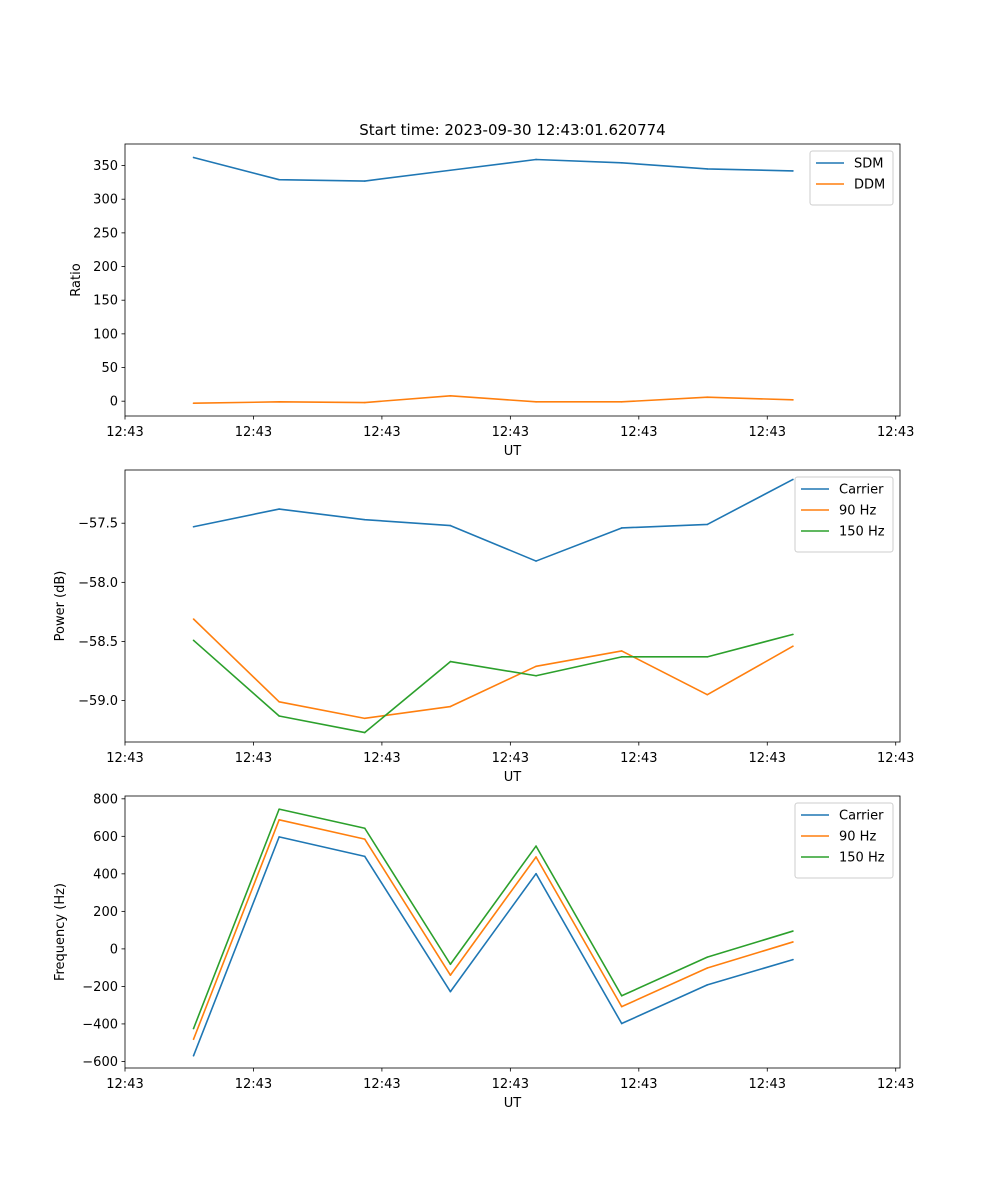  What do you see at coordinates (493, 683) in the screenshot?
I see `series-line-150-hz` at bounding box center [493, 683].